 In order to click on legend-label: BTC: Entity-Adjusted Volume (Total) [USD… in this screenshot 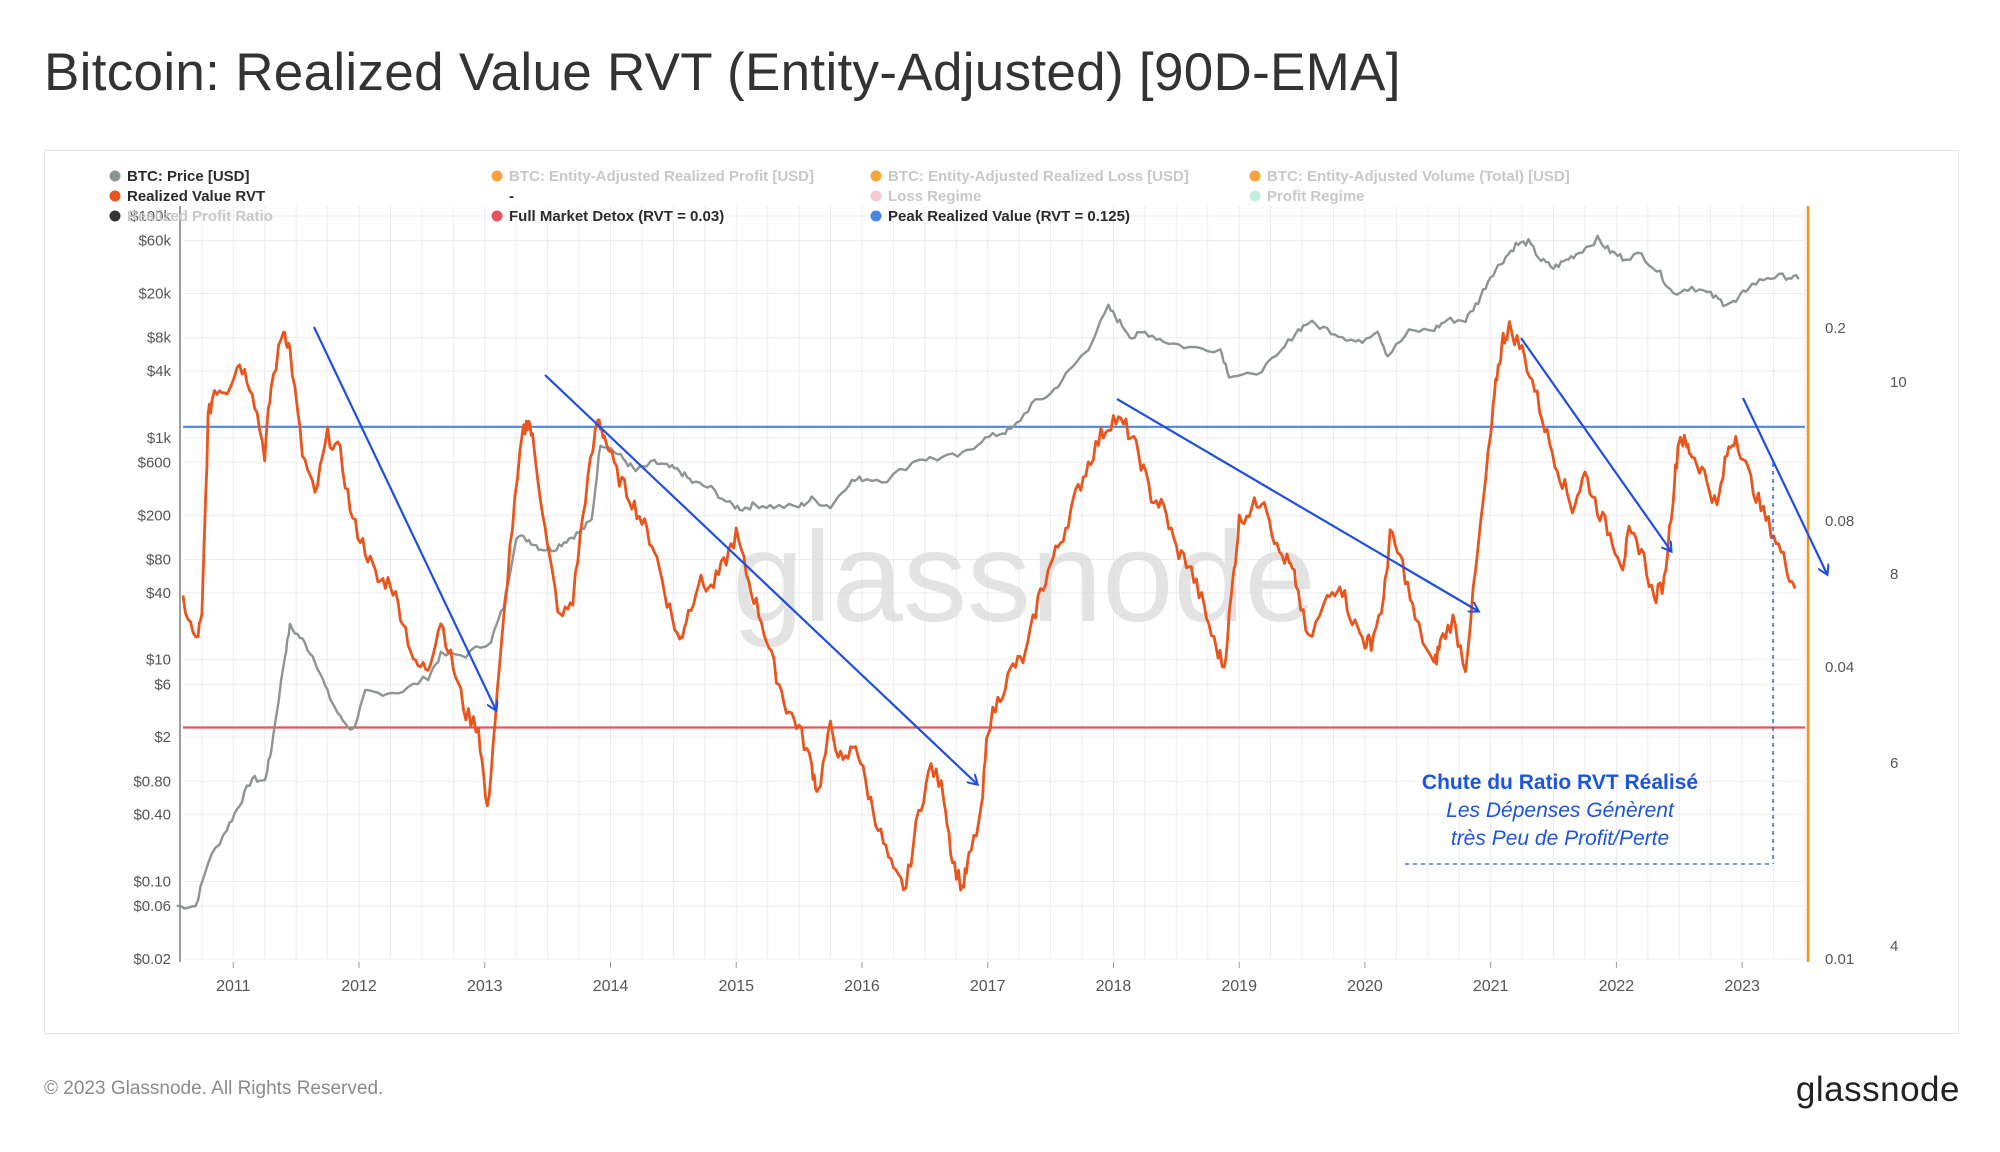, I will do `click(1418, 176)`.